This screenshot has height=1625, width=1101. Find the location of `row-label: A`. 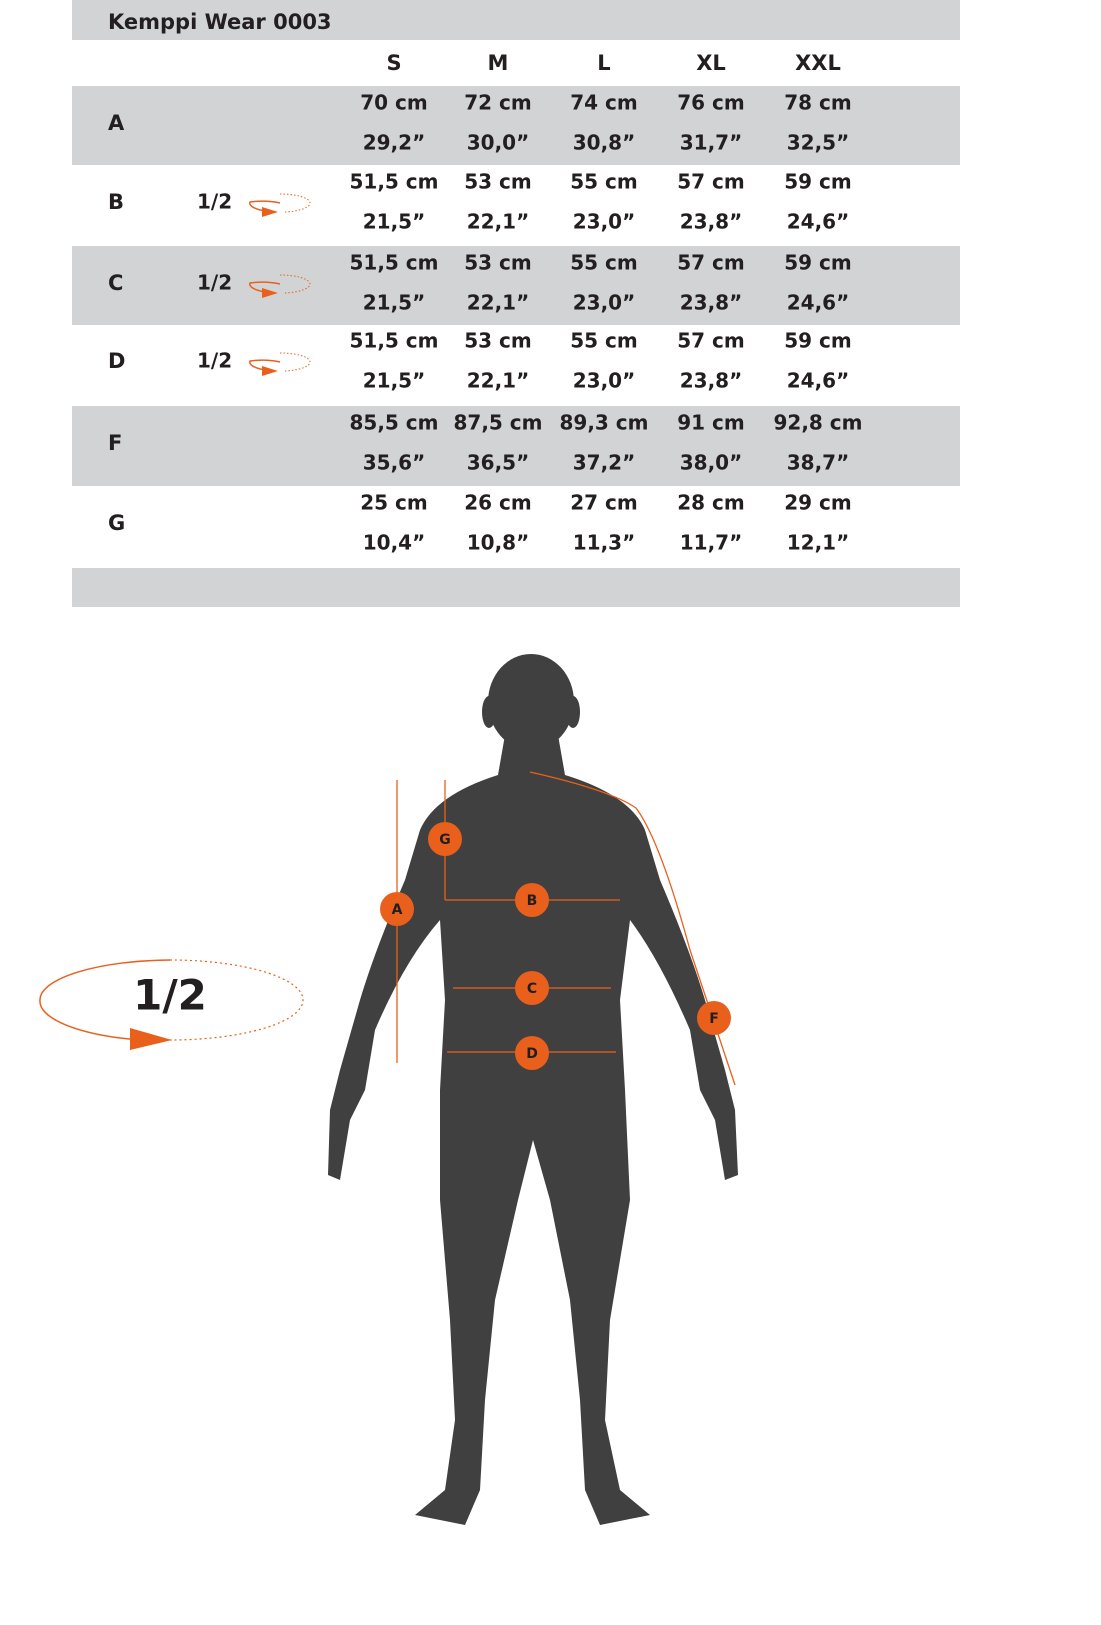

row-label: A is located at coordinates (116, 123).